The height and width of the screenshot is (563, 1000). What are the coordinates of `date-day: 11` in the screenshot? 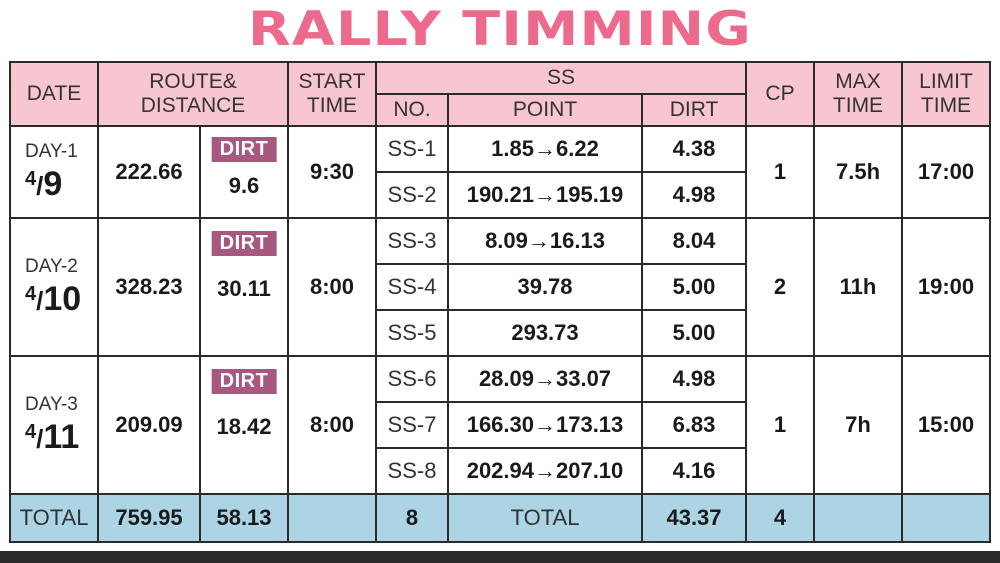 It's located at (61, 436).